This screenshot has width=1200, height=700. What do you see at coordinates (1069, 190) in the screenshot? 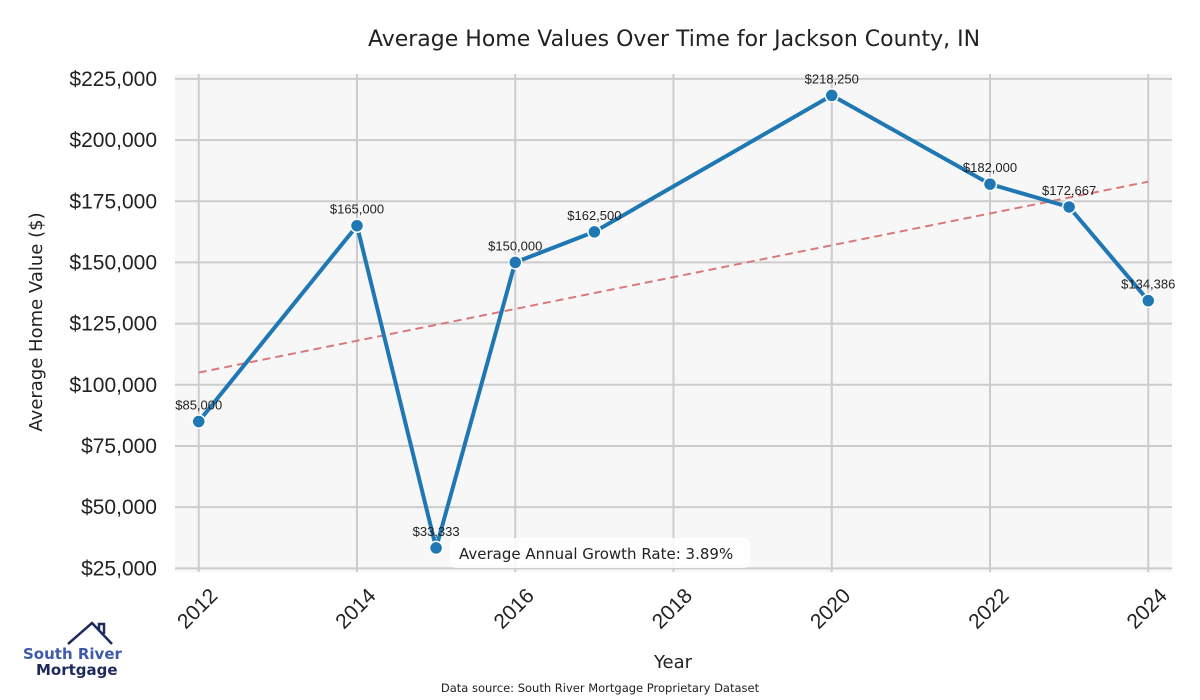
I see `data-label: $172,667` at bounding box center [1069, 190].